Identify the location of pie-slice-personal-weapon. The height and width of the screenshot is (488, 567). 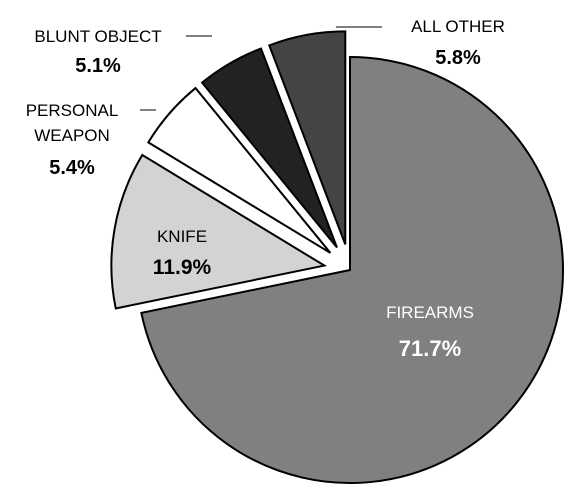
(239, 170).